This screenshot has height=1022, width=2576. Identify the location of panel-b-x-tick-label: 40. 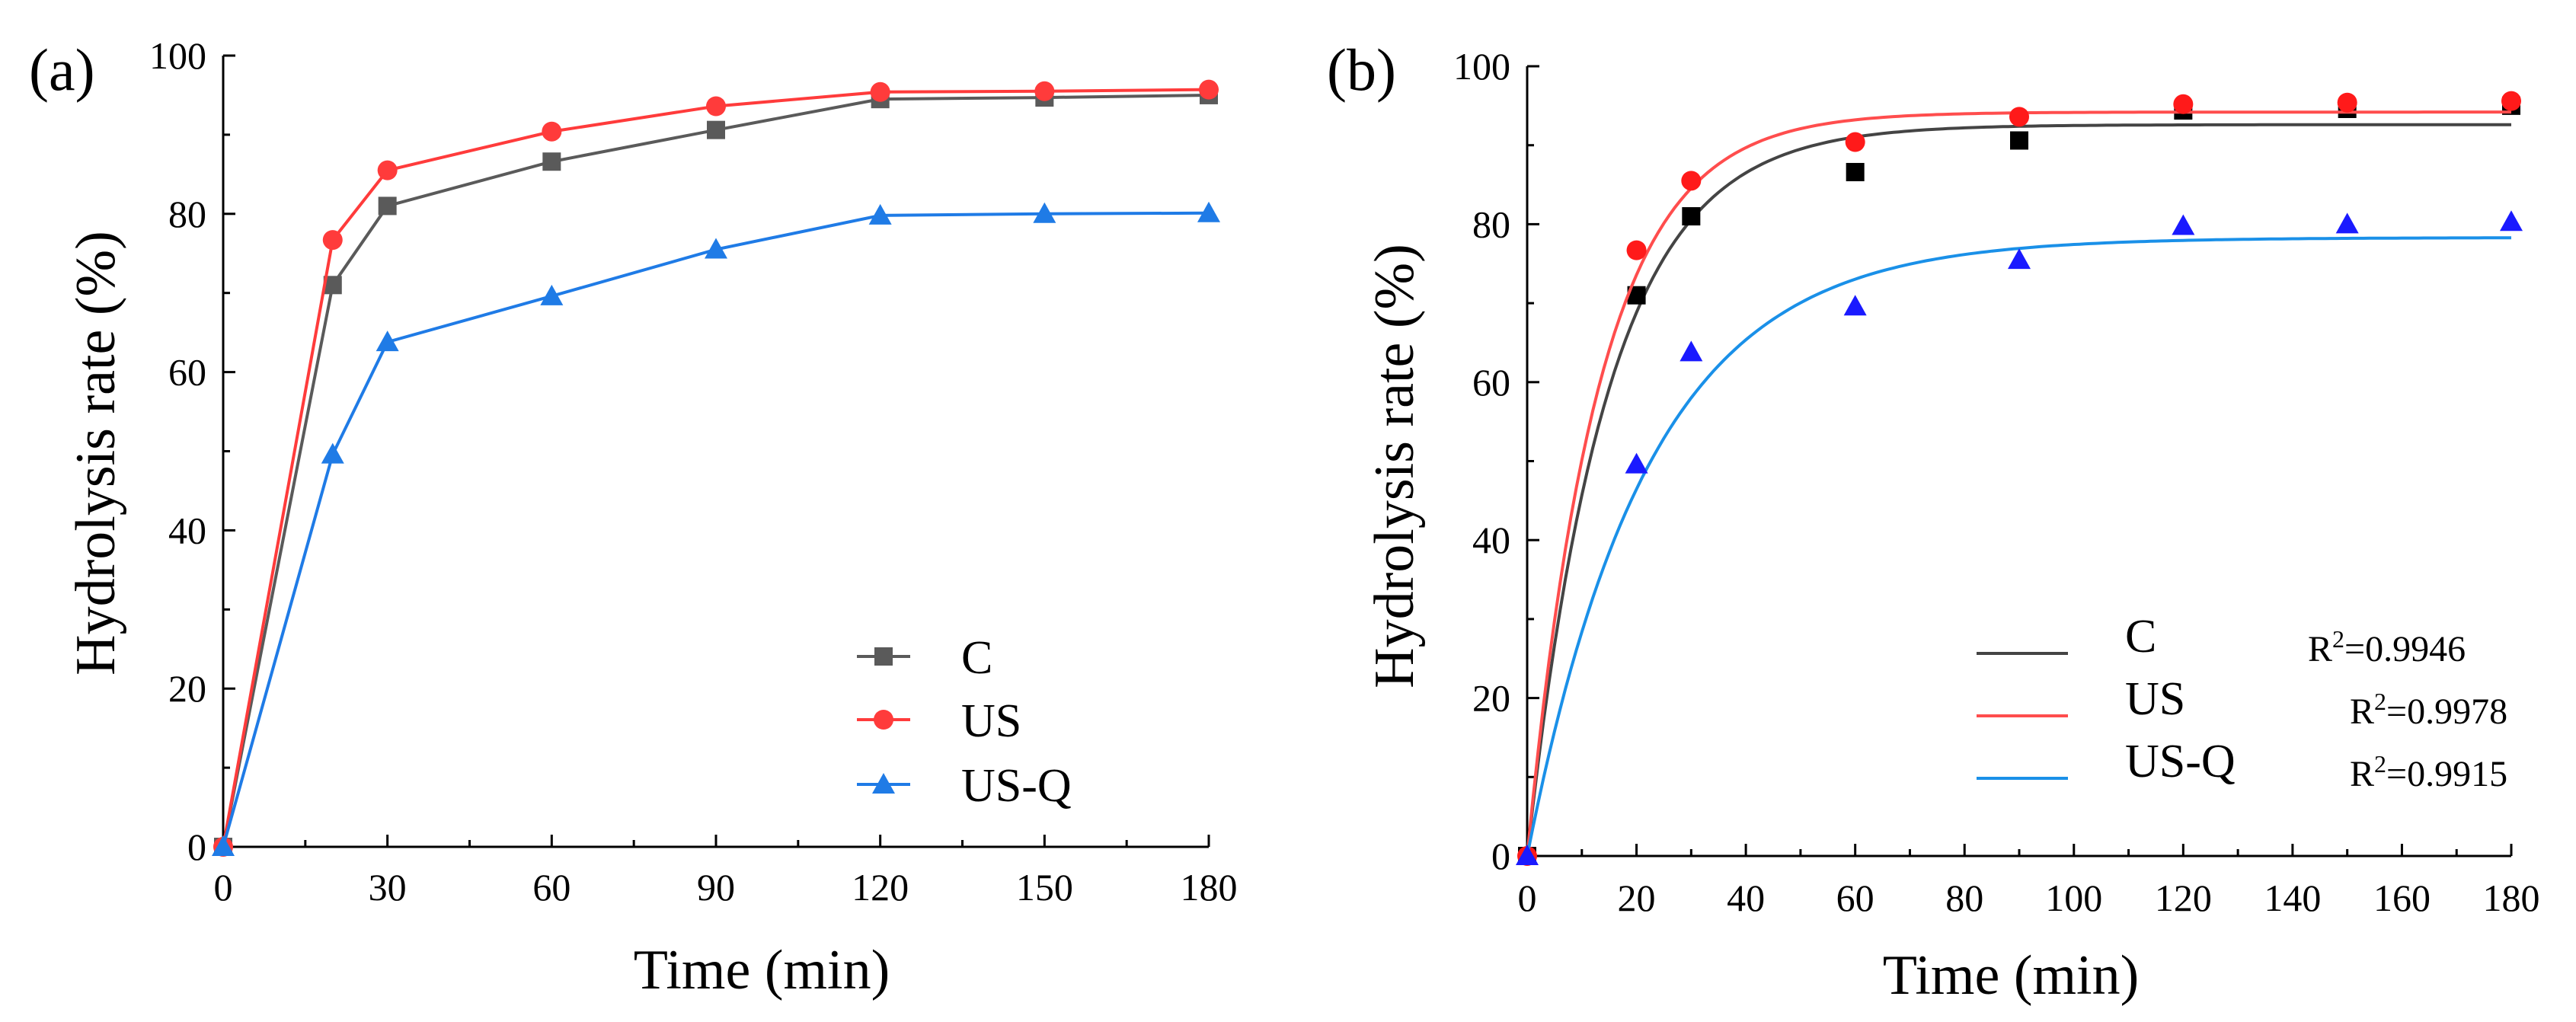
(1746, 898).